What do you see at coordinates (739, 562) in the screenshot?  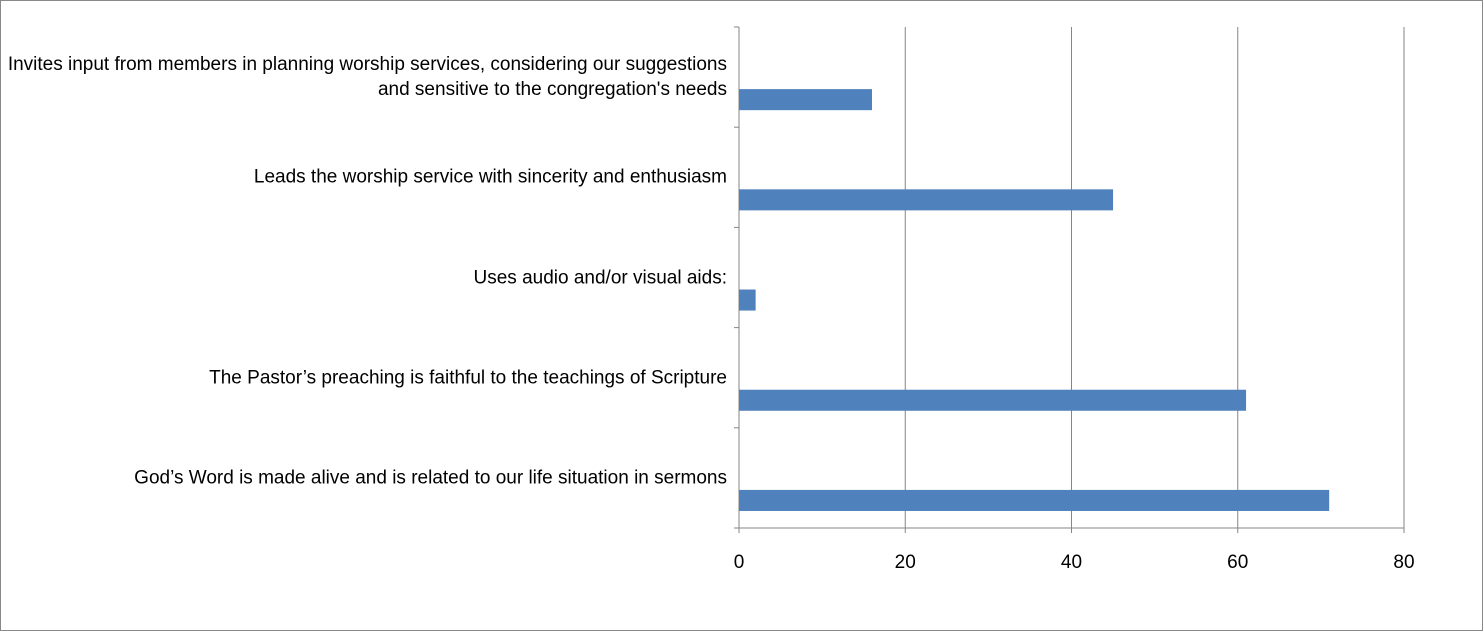 I see `x-tick-label: 0` at bounding box center [739, 562].